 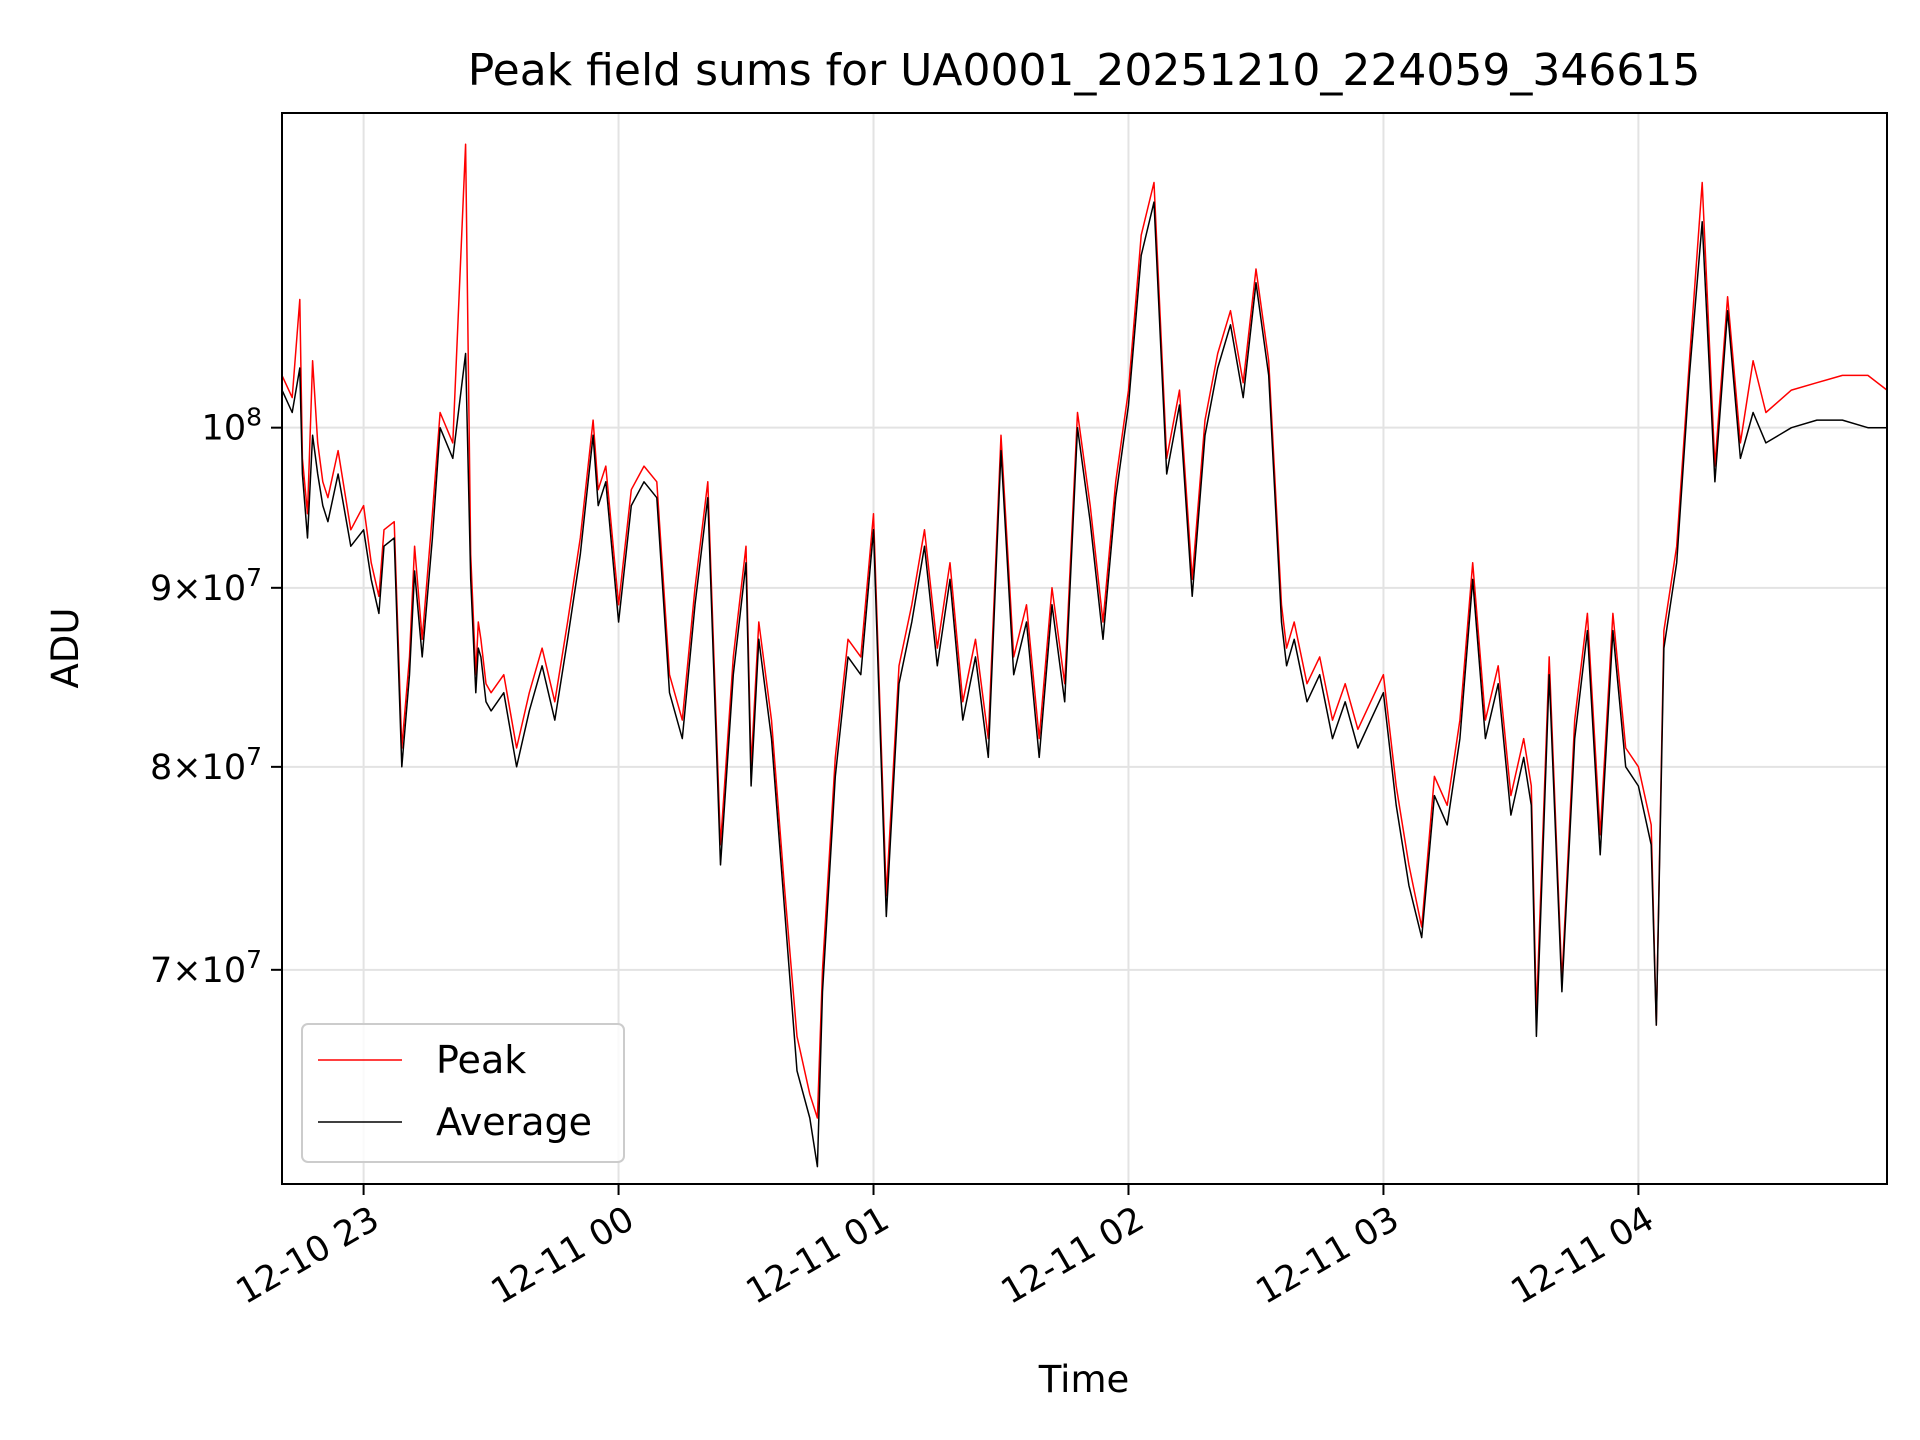 What do you see at coordinates (206, 968) in the screenshot?
I see `y-tick-label: 7×107` at bounding box center [206, 968].